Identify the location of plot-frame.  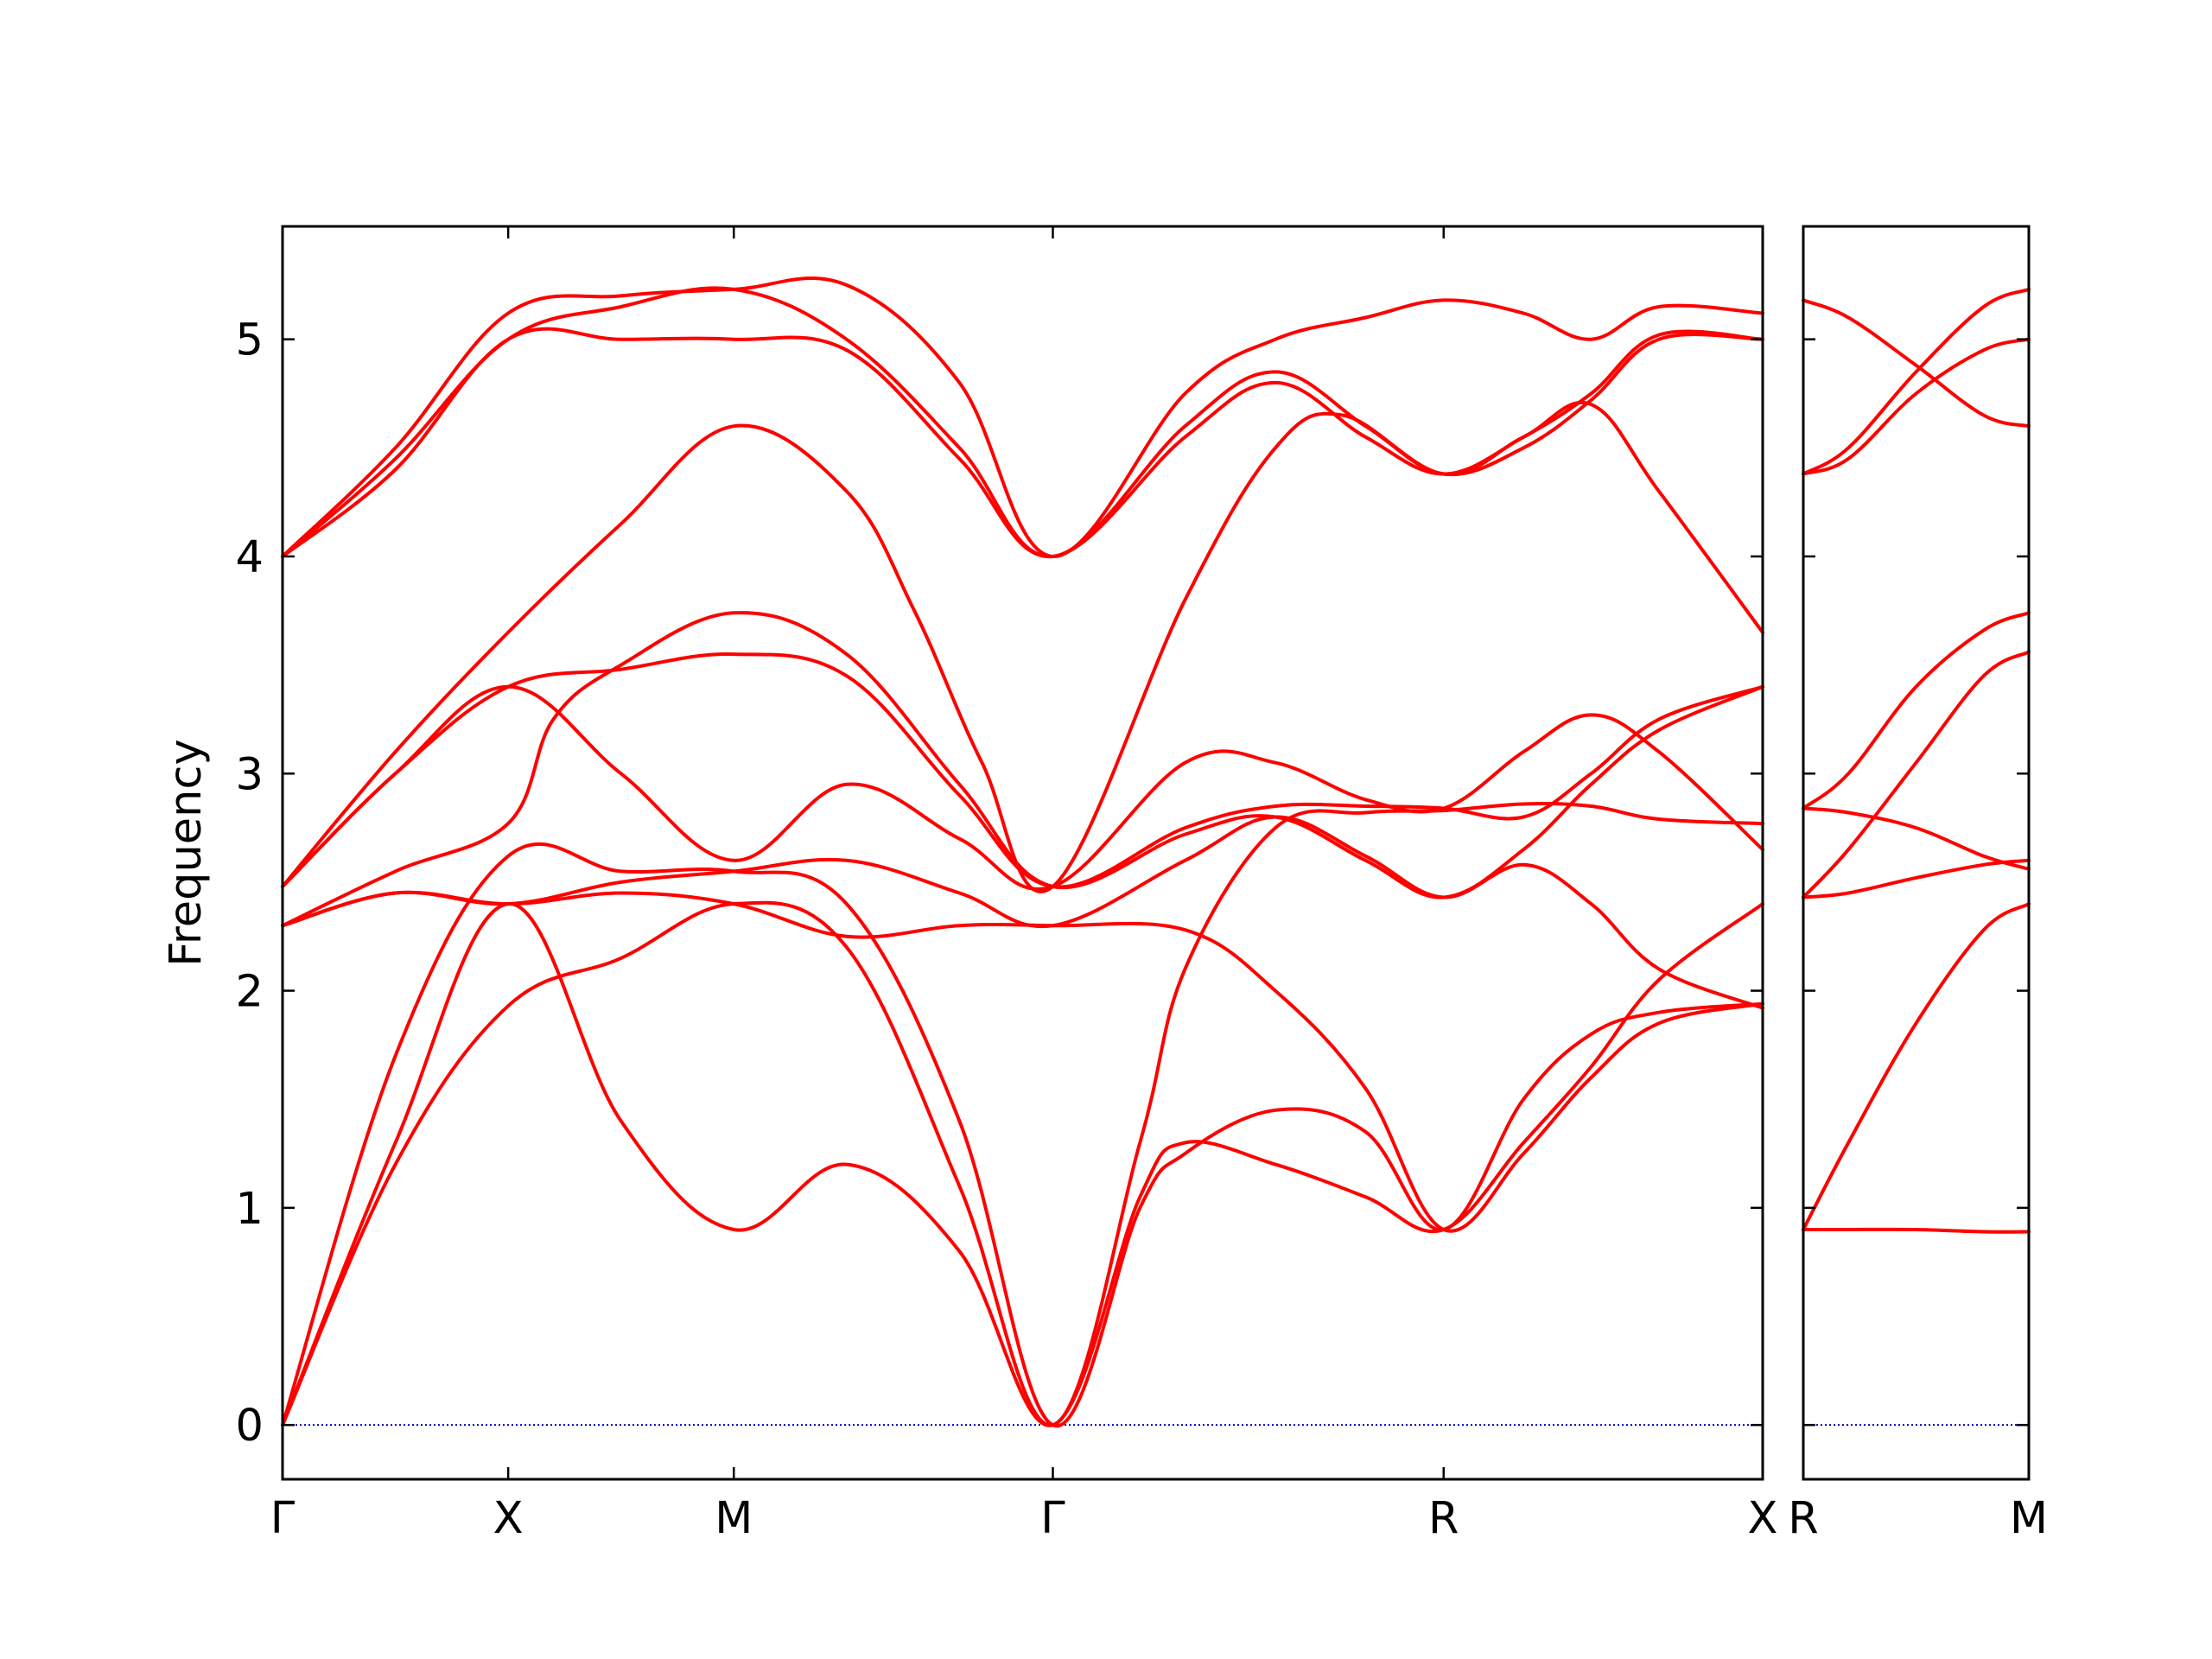
(1916, 853).